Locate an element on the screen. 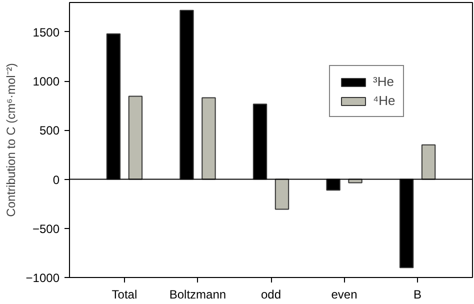  y-axis-title: Contribution to C (cm⁶·mol⁻²) is located at coordinates (11, 140).